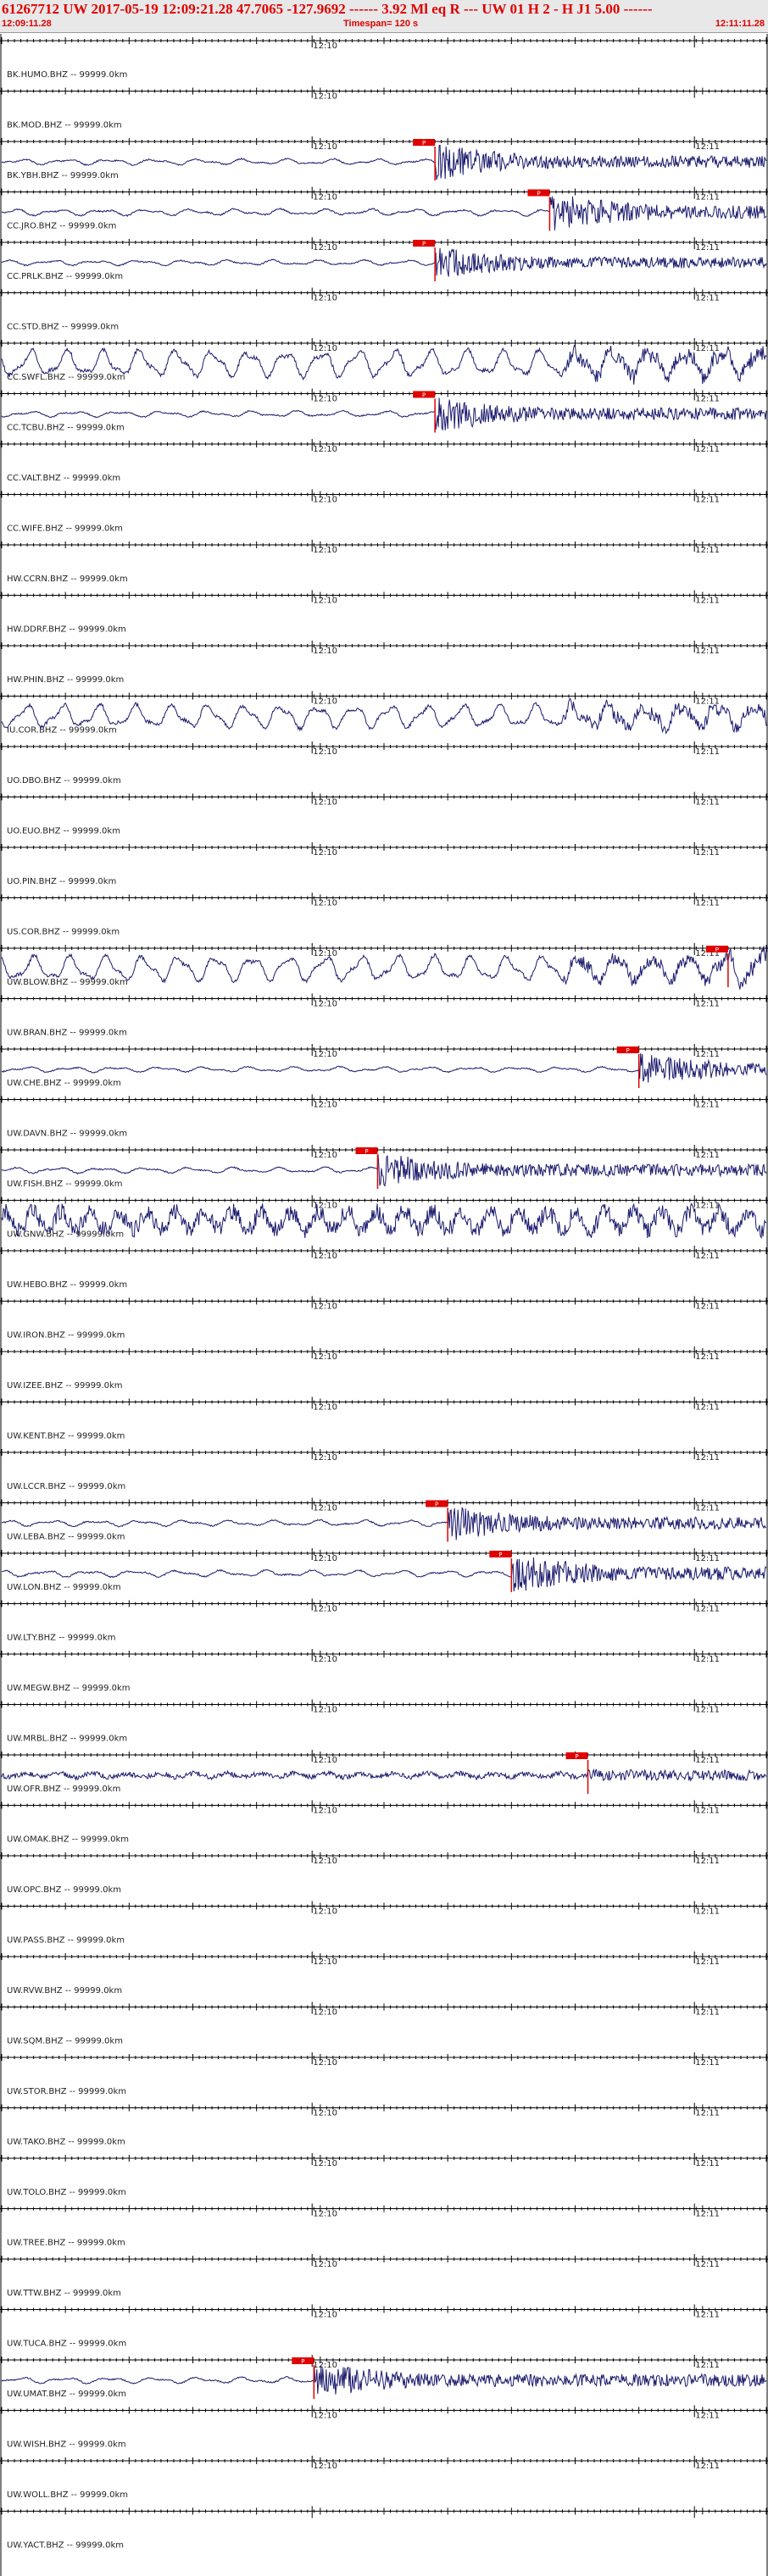 This screenshot has height=2576, width=768. What do you see at coordinates (67, 1285) in the screenshot?
I see `station-label: UW.HEBO.BHZ -- 99999.0km` at bounding box center [67, 1285].